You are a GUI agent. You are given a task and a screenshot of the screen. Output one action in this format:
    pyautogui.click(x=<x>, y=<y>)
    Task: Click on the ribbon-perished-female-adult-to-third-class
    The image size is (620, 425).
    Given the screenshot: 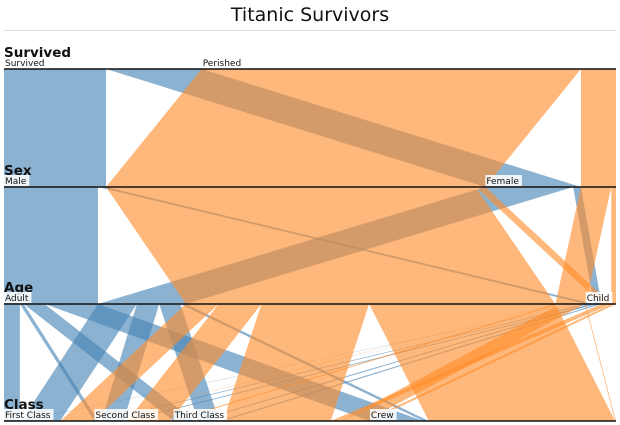 What is the action you would take?
    pyautogui.click(x=462, y=362)
    